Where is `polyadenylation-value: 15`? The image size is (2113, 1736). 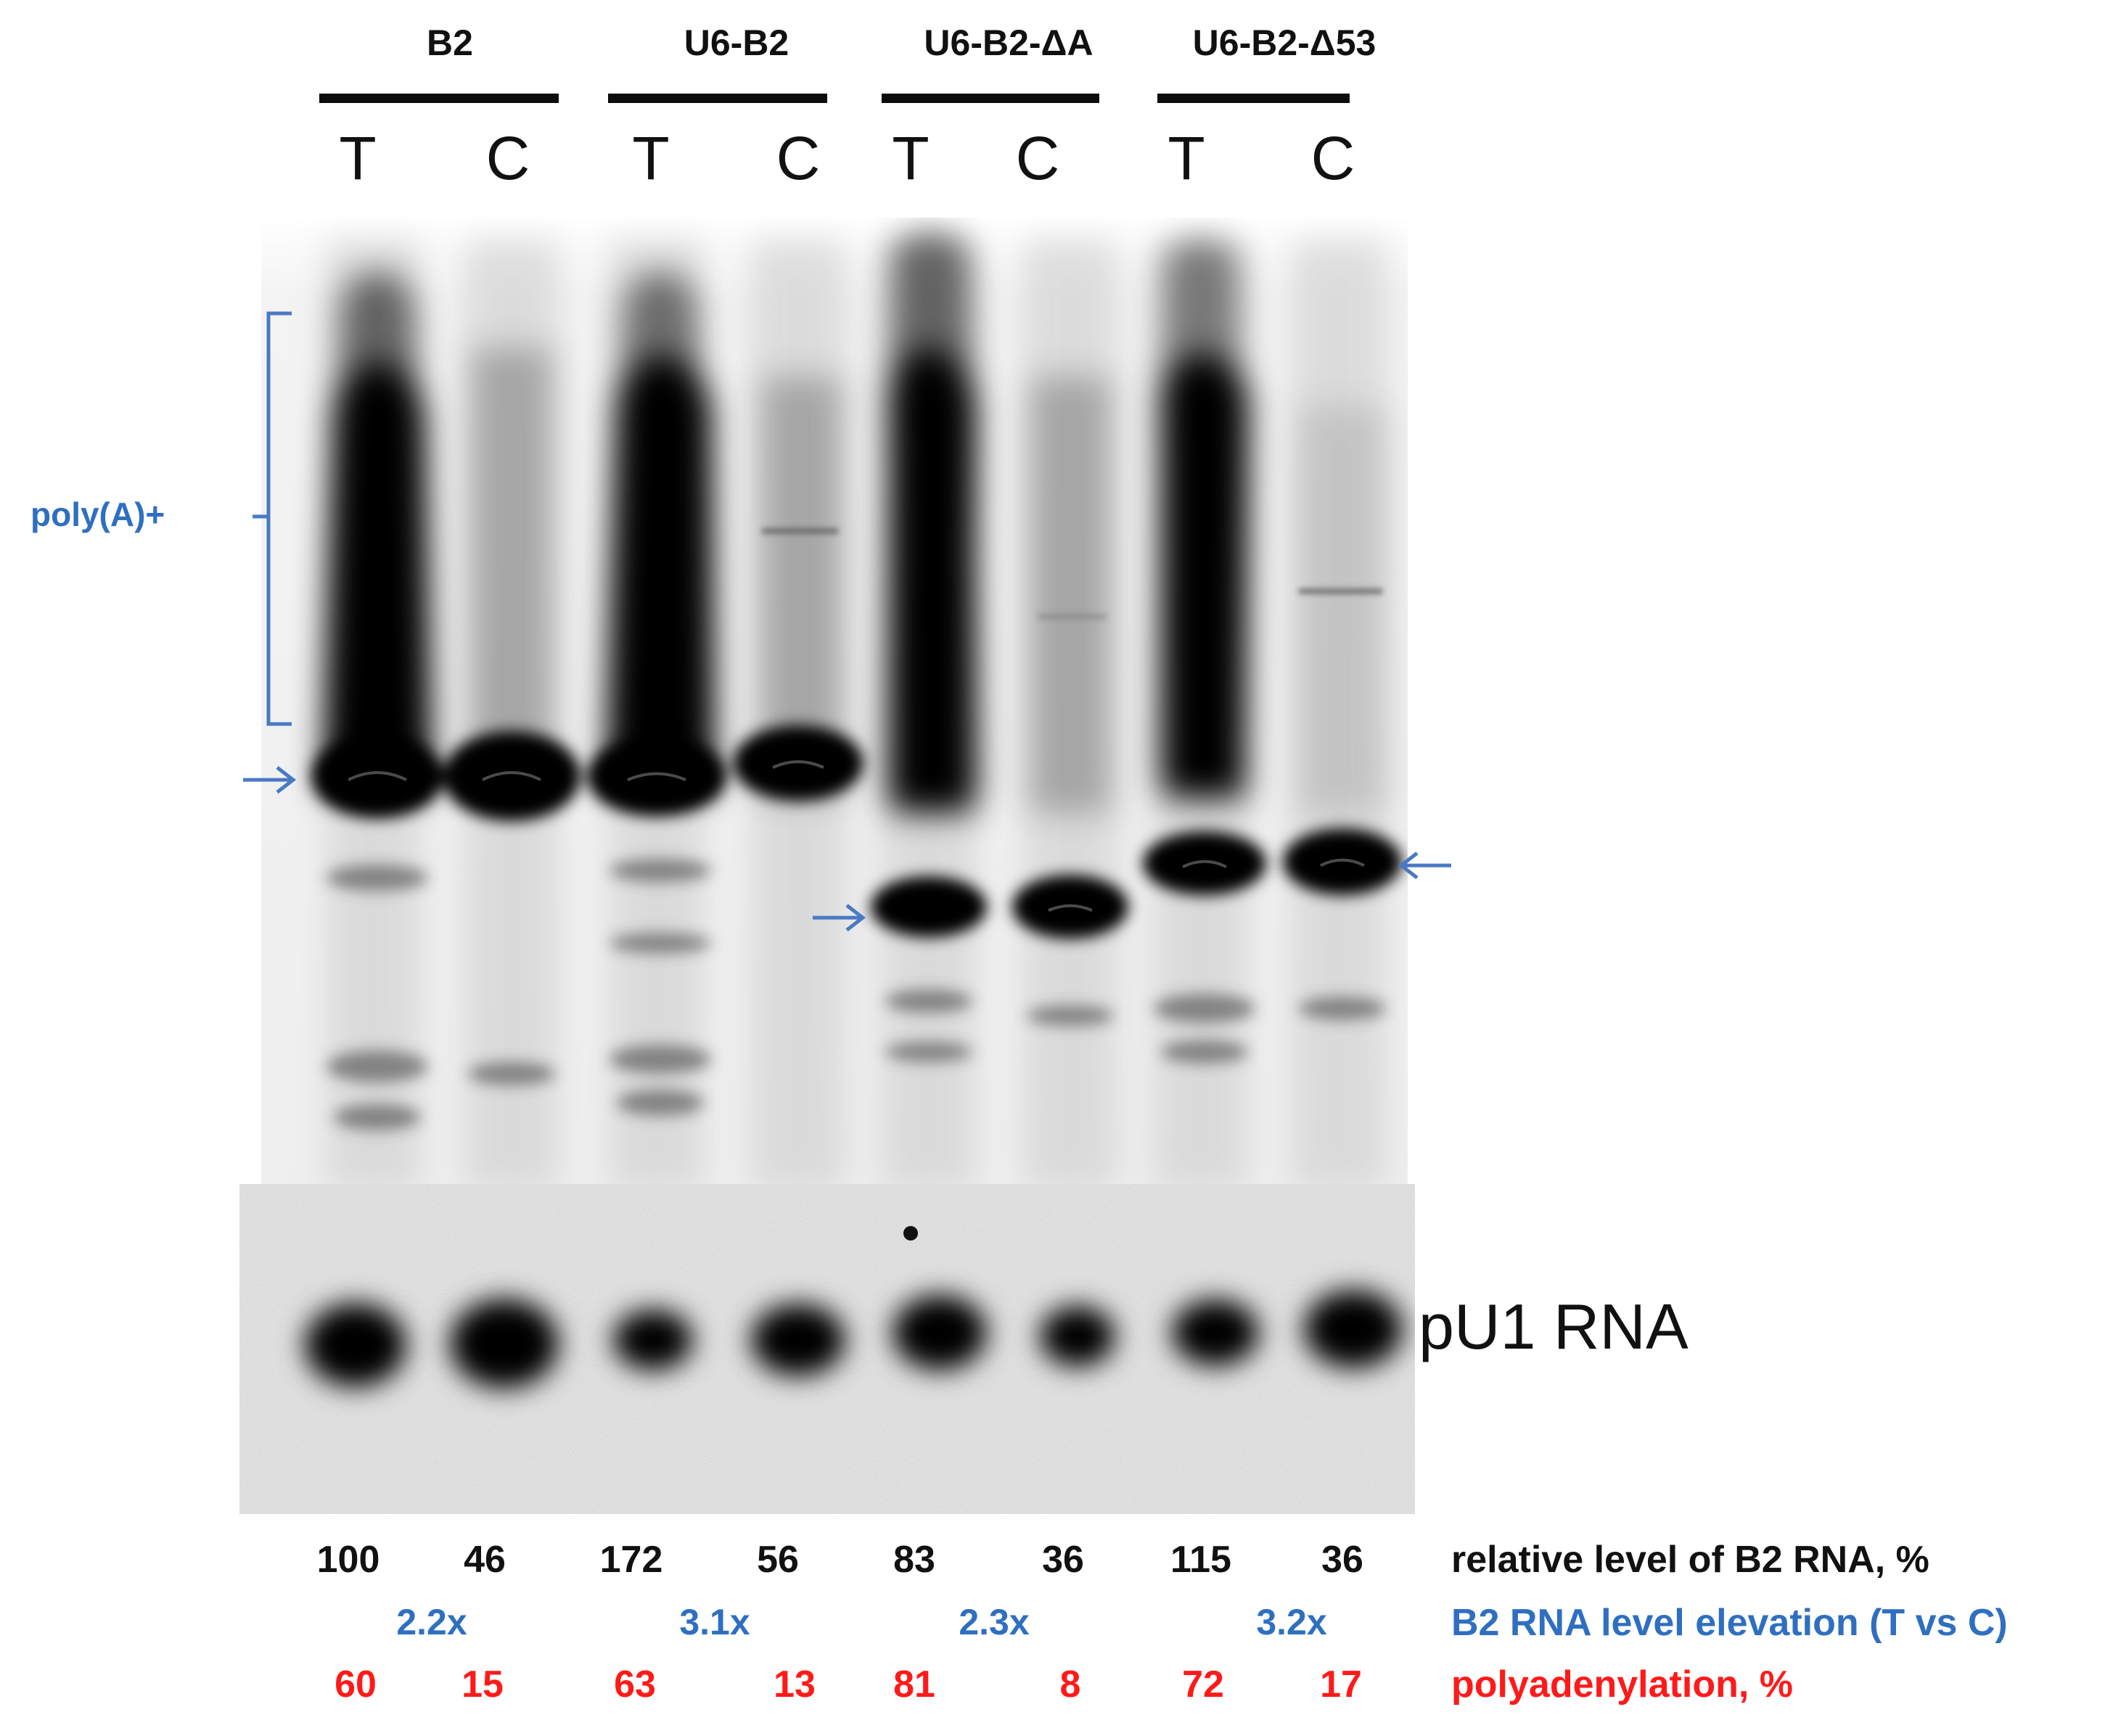
polyadenylation-value: 15 is located at coordinates (482, 1684).